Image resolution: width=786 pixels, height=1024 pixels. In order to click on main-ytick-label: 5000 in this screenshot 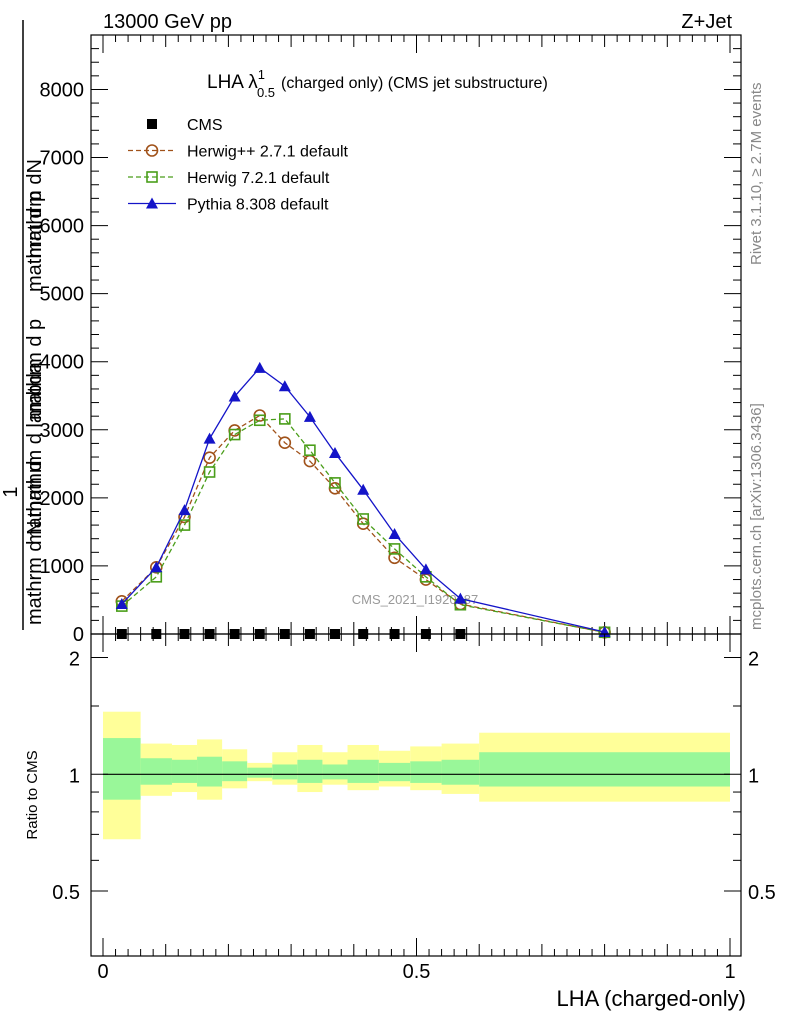, I will do `click(62, 295)`.